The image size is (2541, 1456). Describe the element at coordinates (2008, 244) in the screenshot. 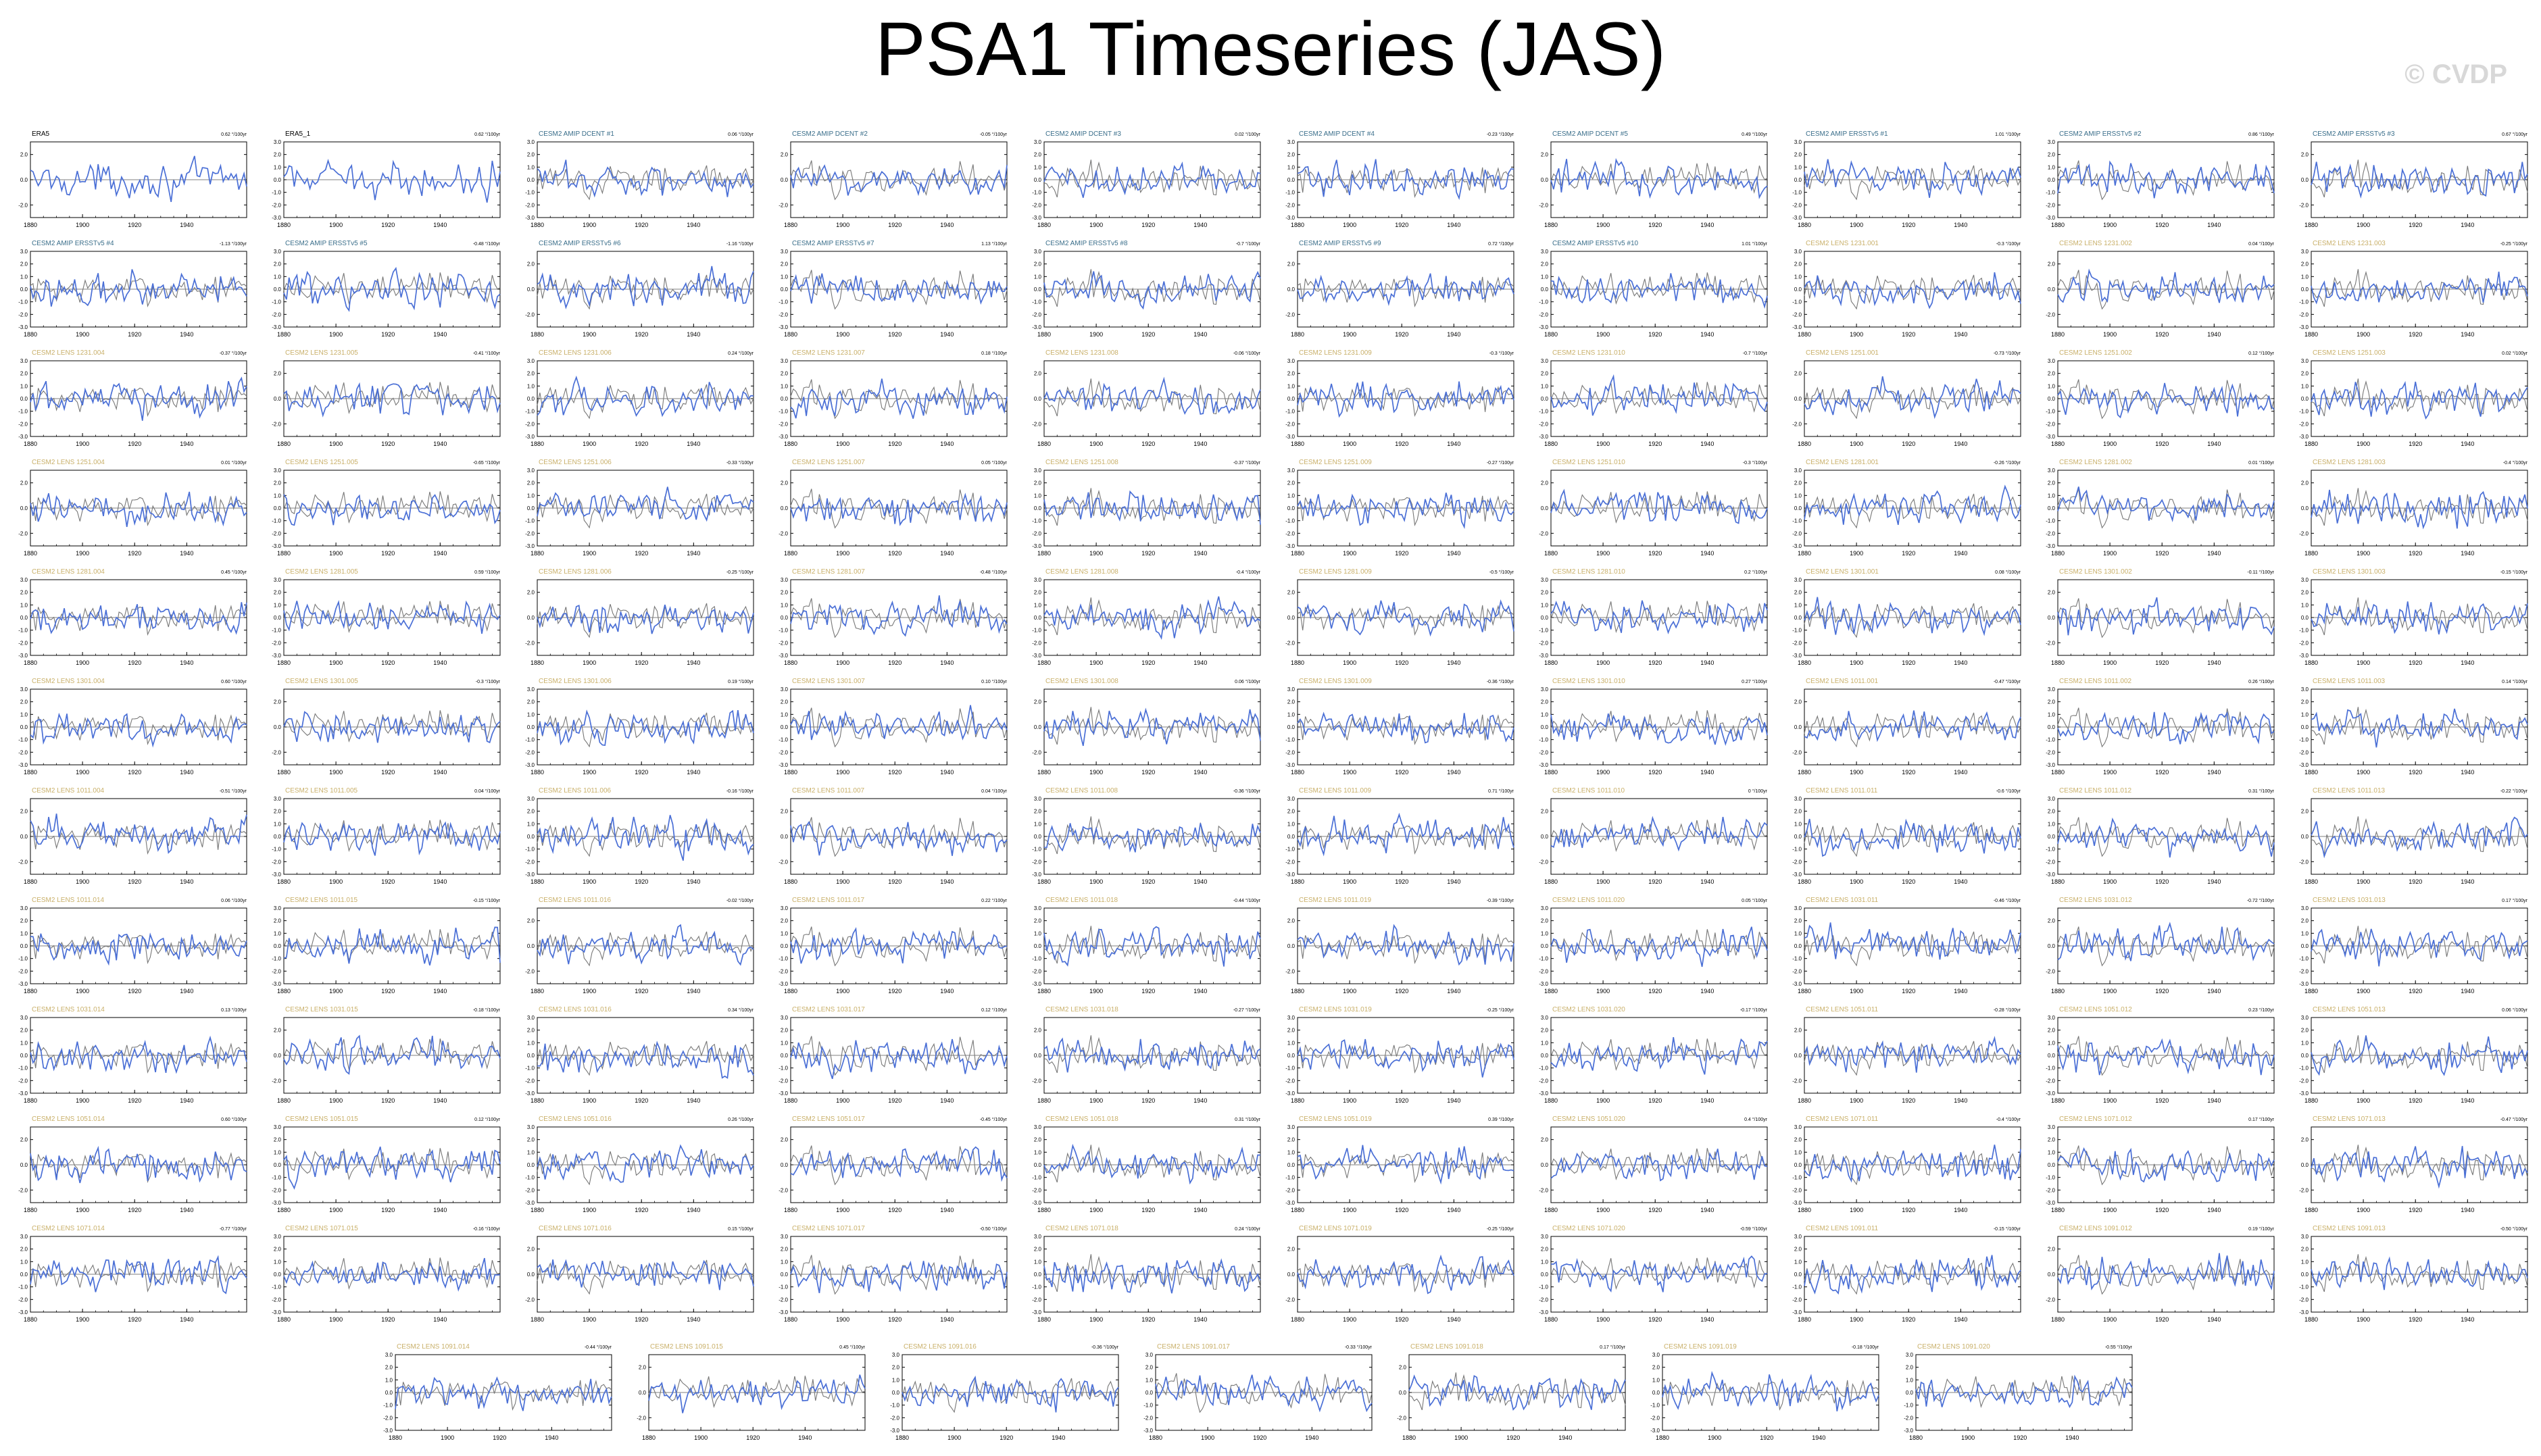

I see `panel-trend: -0.3 °/100yr` at that location.